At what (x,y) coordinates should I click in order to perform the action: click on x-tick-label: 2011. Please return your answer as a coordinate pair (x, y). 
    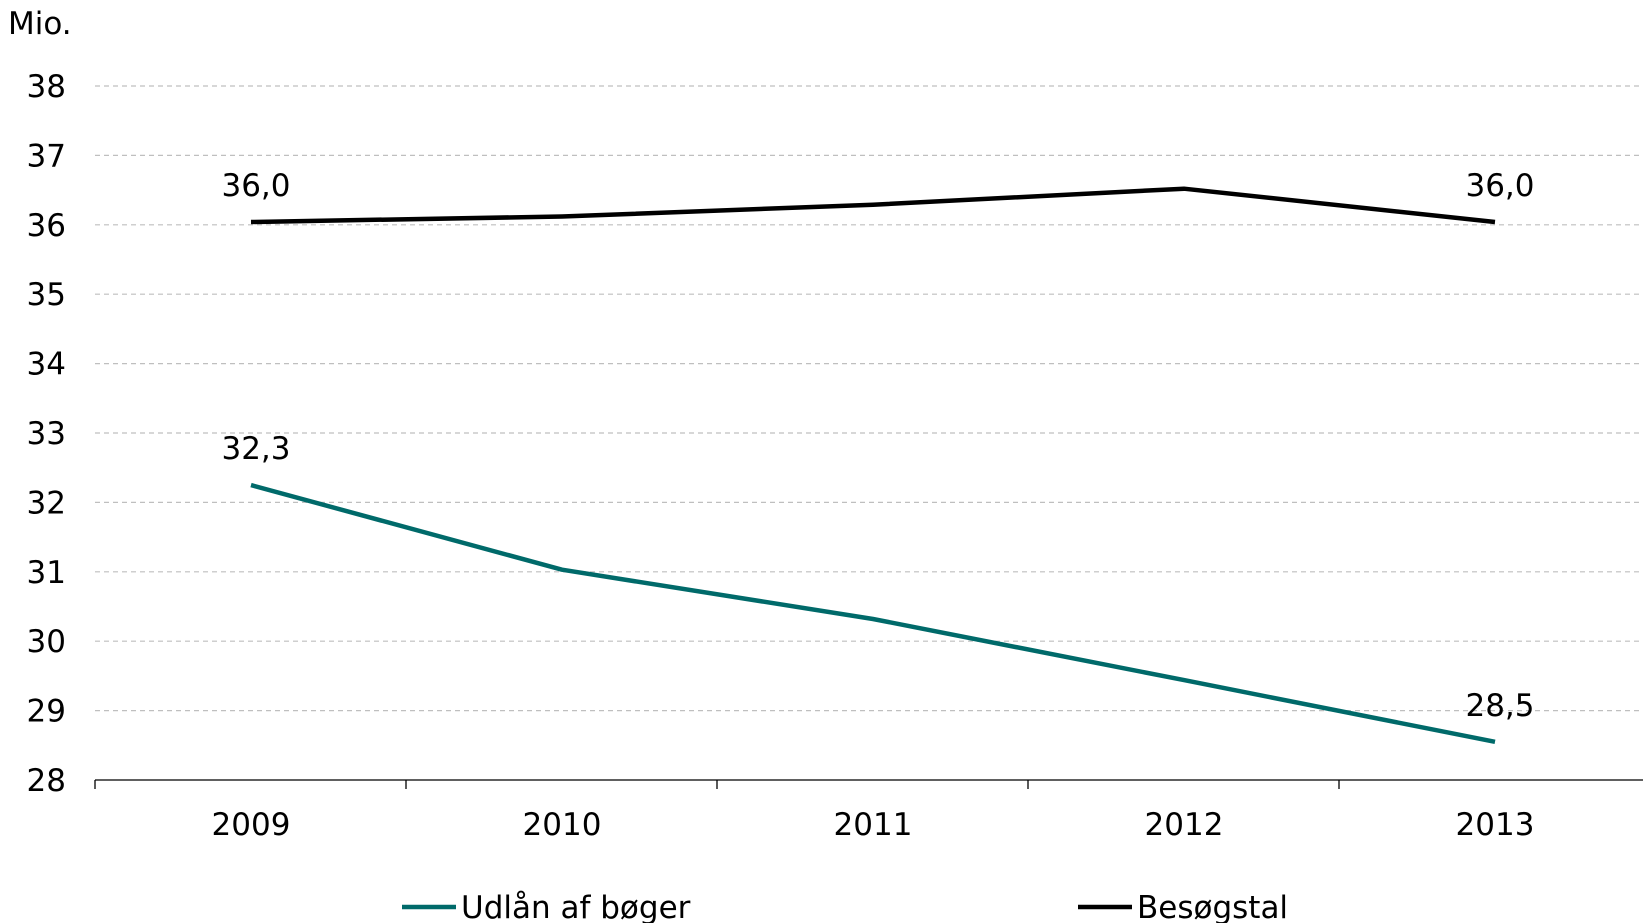
    Looking at the image, I should click on (873, 825).